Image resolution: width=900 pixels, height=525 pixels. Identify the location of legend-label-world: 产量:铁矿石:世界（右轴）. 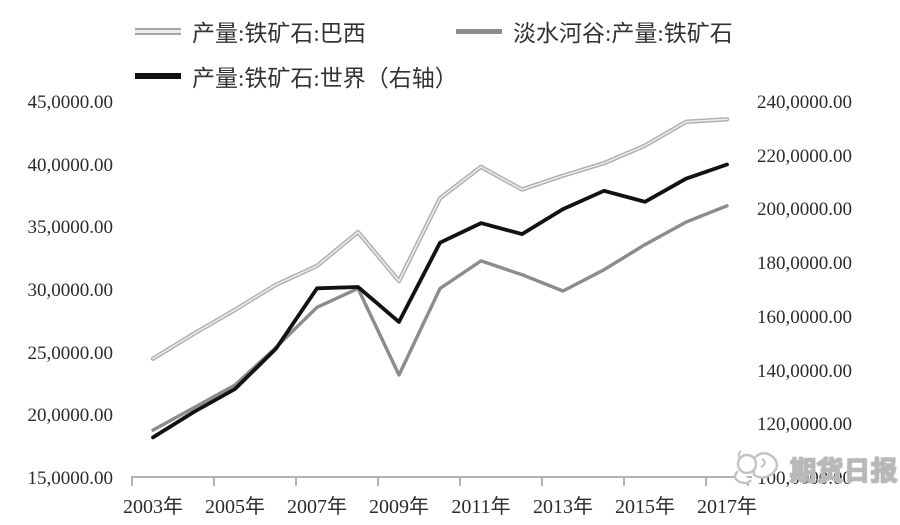
(325, 78).